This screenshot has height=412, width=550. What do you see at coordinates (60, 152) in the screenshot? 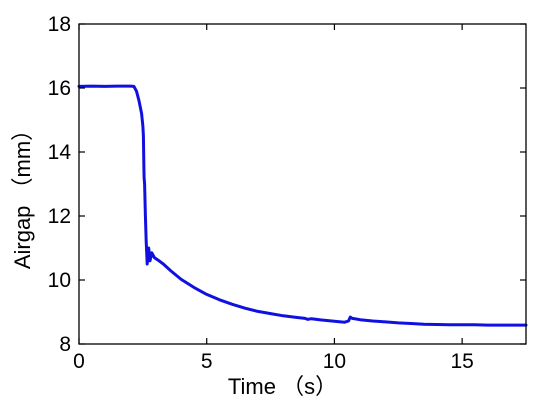
I see `y-tick-label-3: 14` at bounding box center [60, 152].